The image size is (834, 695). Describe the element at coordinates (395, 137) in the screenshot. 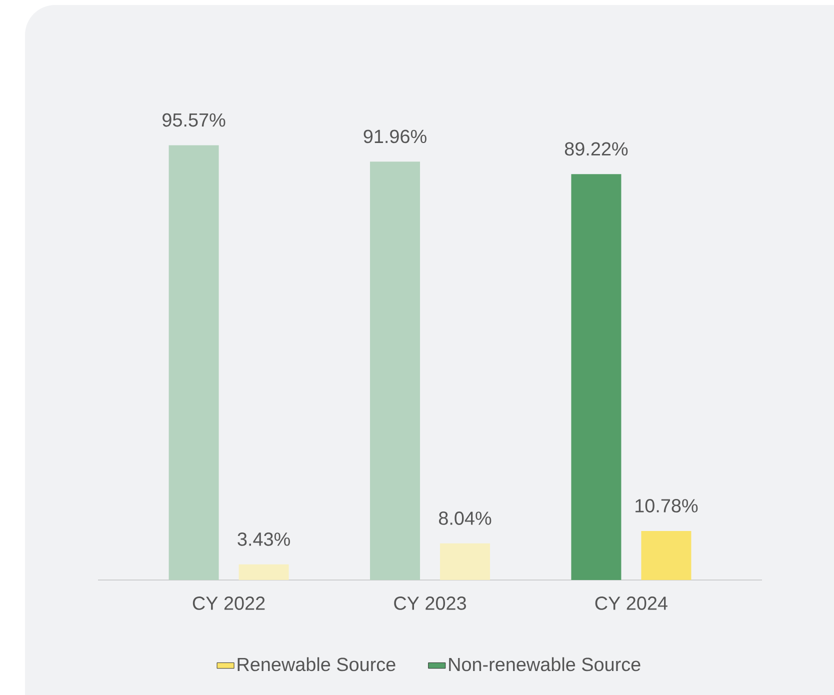

I see `data-label: 91.96%` at that location.